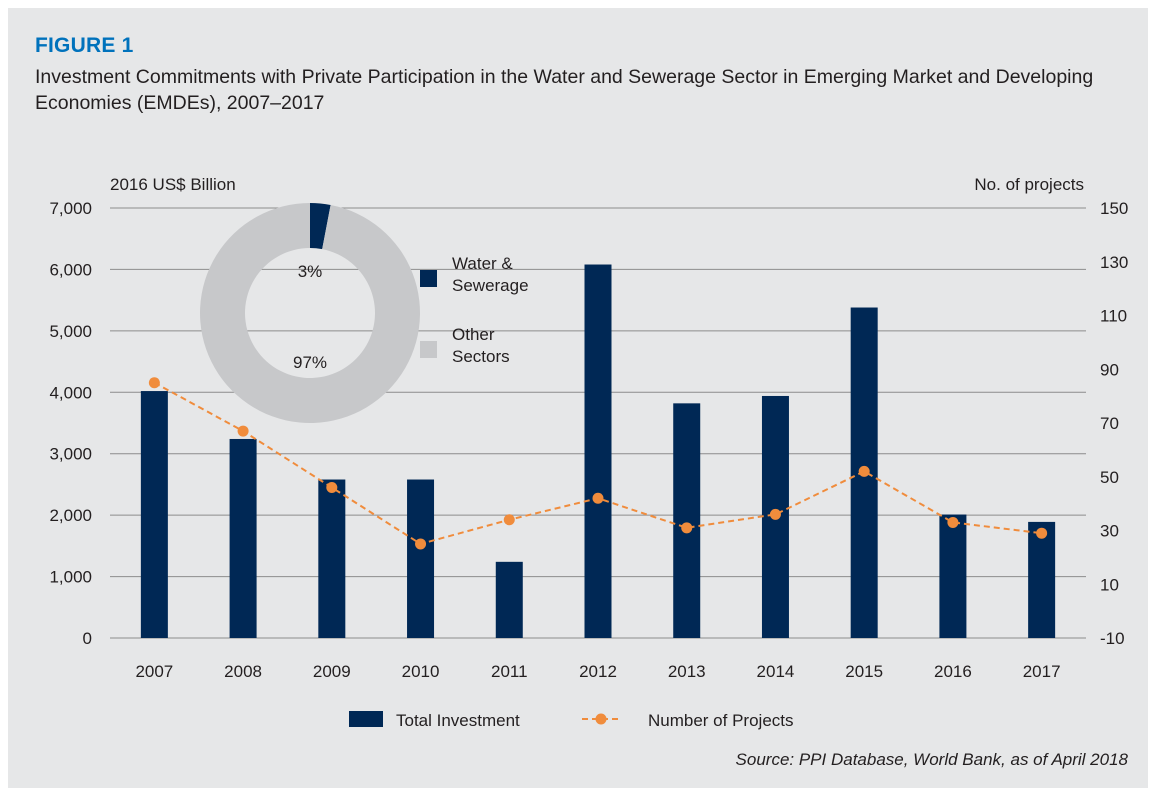 The width and height of the screenshot is (1154, 795). I want to click on right-axis-ticks: -10 10 30 50 70 90 110 130 150, so click(1114, 423).